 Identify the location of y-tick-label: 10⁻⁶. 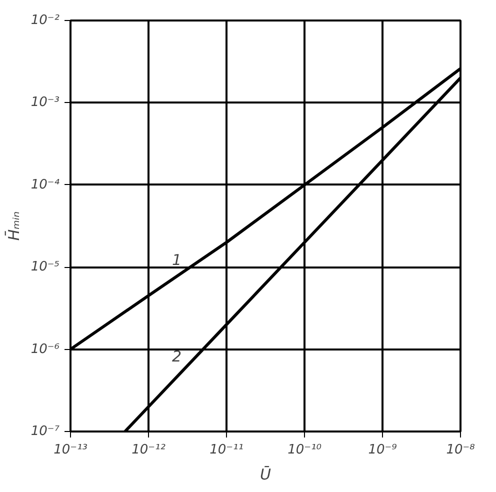
(45, 349).